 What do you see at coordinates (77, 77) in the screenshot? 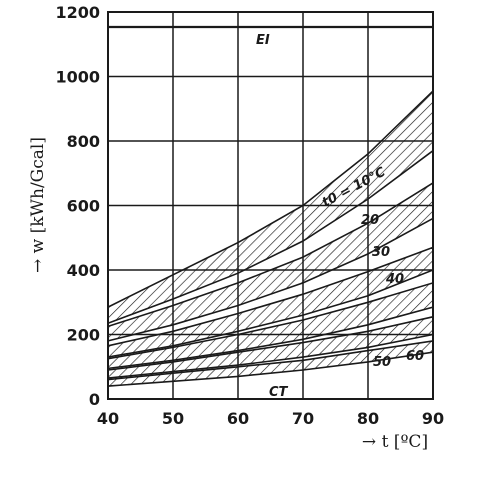
I see `y-tick-1000: 1000` at bounding box center [77, 77].